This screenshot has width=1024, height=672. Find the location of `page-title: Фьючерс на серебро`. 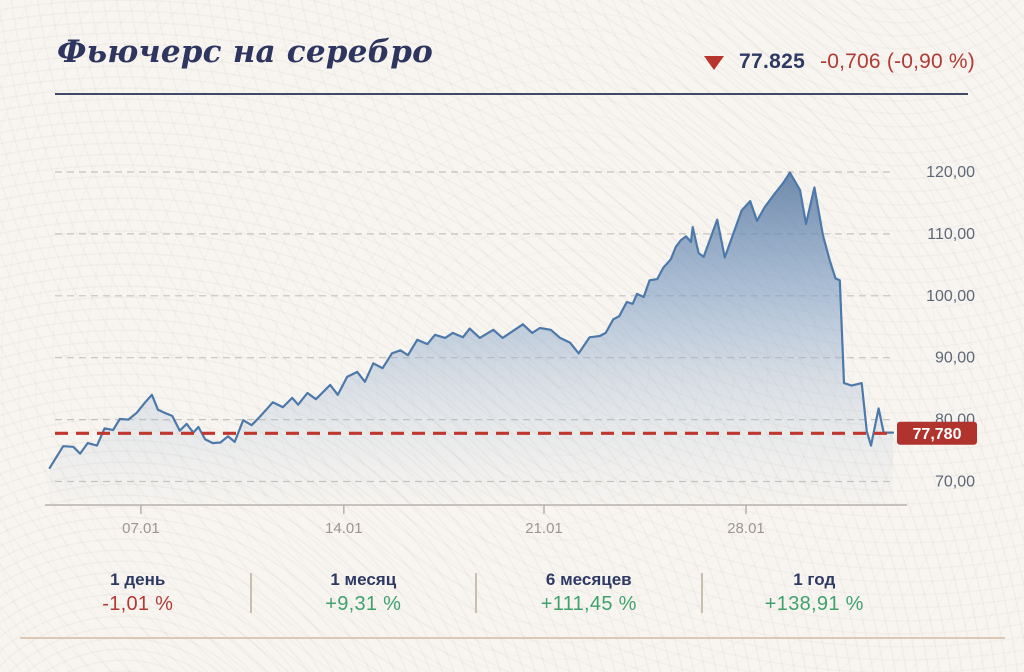

page-title: Фьючерс на серебро is located at coordinates (245, 52).